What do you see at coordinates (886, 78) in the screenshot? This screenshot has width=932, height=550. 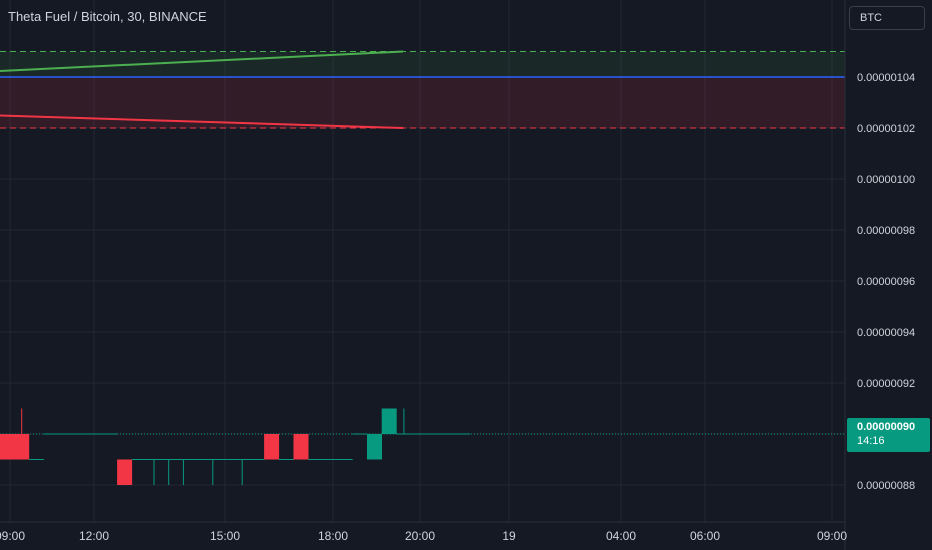 I see `y-tick-label: 0.00000104` at bounding box center [886, 78].